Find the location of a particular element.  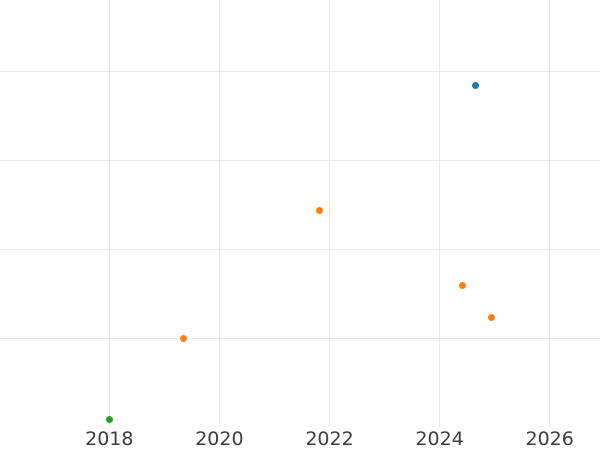

x-tick-label: 2018 is located at coordinates (109, 439).